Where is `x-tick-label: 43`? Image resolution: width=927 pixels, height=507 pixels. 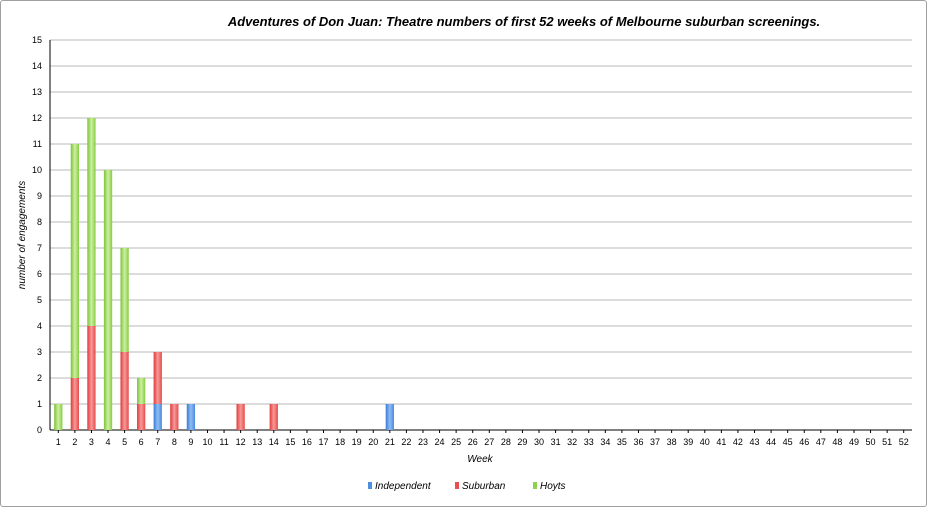
x-tick-label: 43 is located at coordinates (755, 442).